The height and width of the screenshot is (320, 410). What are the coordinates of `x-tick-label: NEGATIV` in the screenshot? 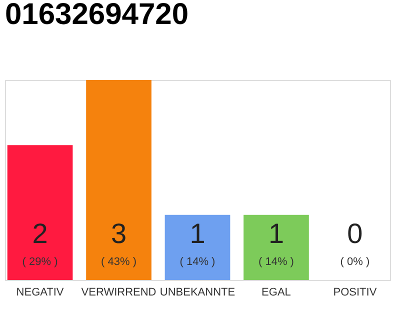 It's located at (40, 292).